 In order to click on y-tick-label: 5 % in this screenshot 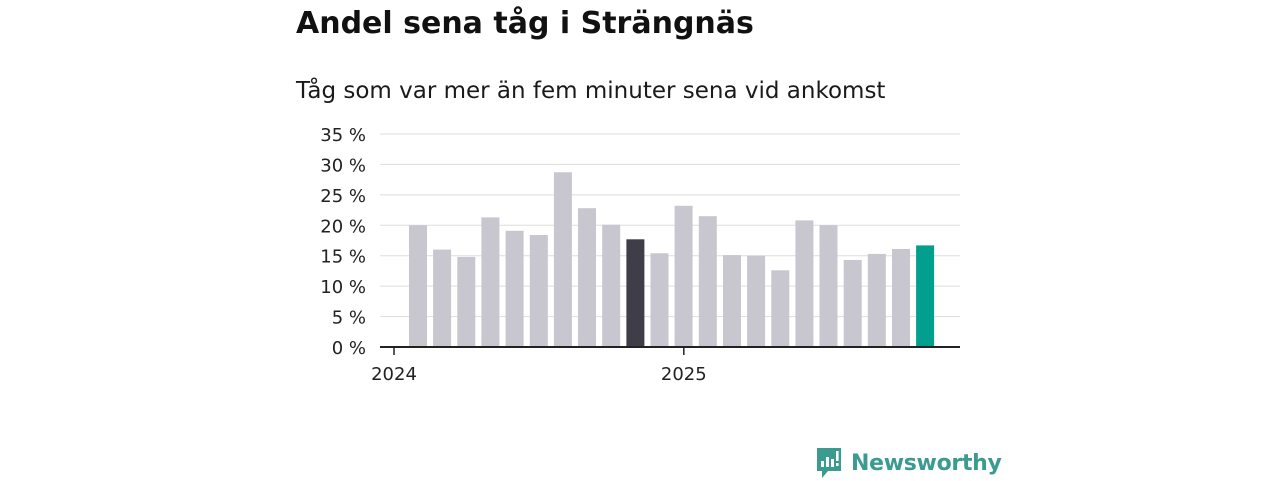, I will do `click(349, 318)`.